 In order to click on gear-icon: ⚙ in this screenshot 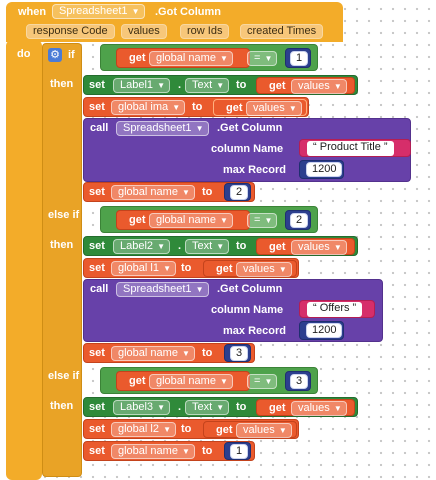, I will do `click(55, 55)`.